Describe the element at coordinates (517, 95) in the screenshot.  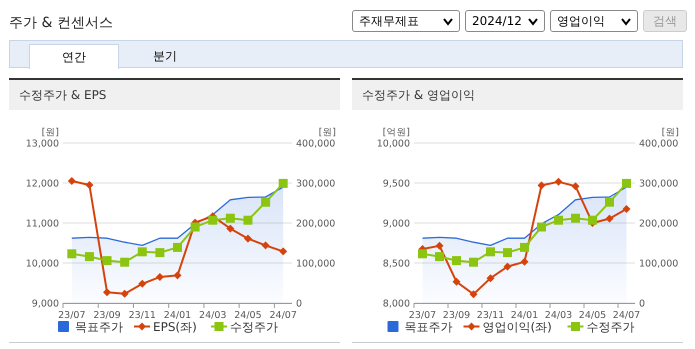
I see `chart-title: 수정주가 & 영업이익` at that location.